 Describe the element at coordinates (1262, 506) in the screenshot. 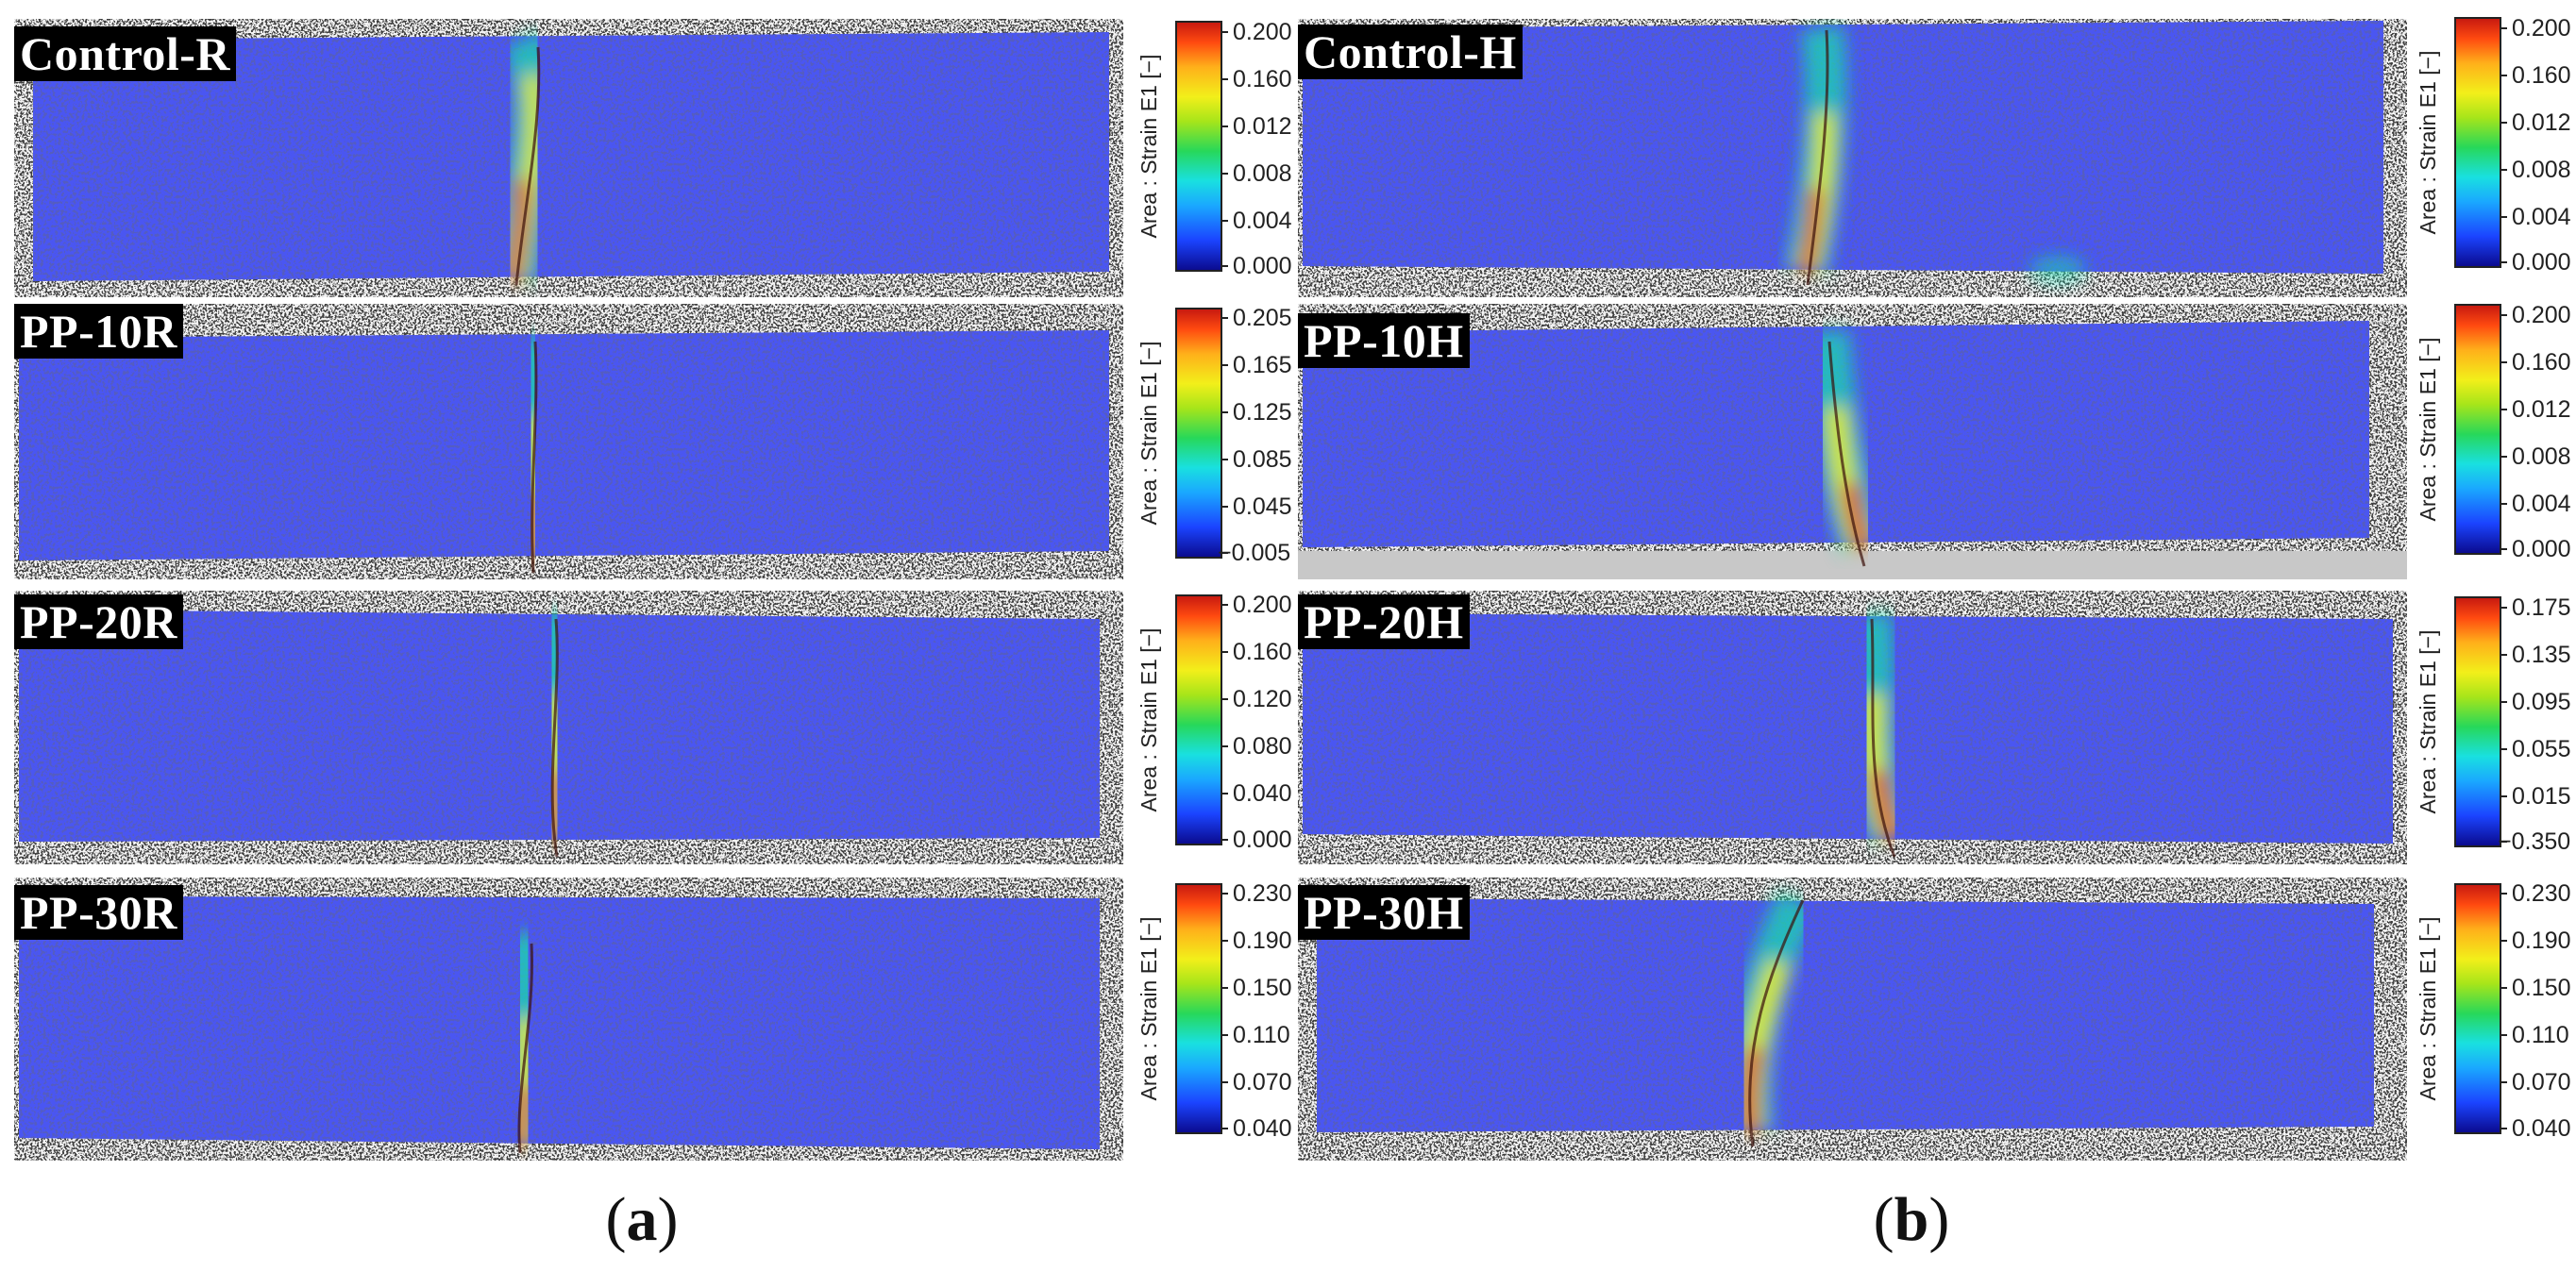

I see `tick-label: 0.045` at that location.